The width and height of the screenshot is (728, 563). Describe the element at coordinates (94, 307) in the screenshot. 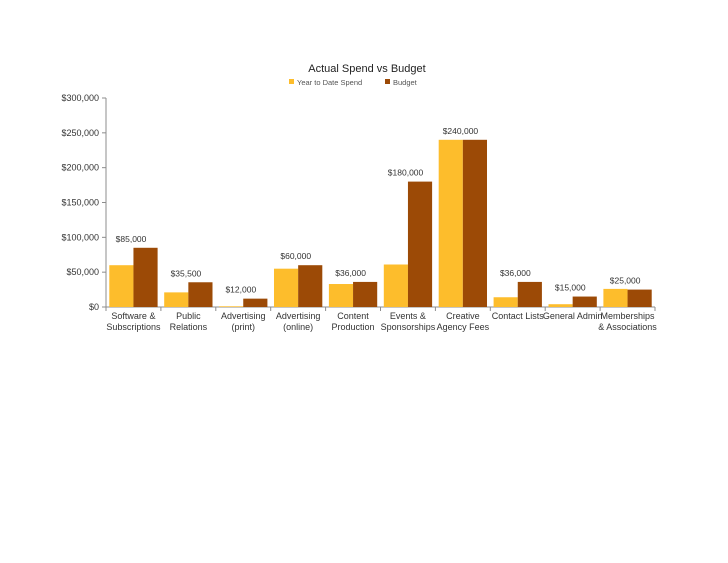

I see `y-tick-label: $0` at that location.